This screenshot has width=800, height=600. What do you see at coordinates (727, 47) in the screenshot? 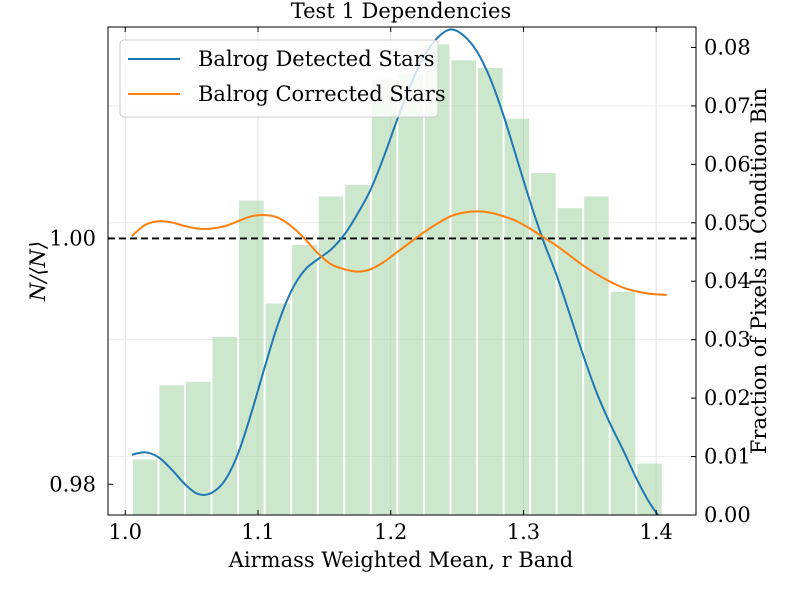
I see `y2-tick-label-8: 0.08` at bounding box center [727, 47].